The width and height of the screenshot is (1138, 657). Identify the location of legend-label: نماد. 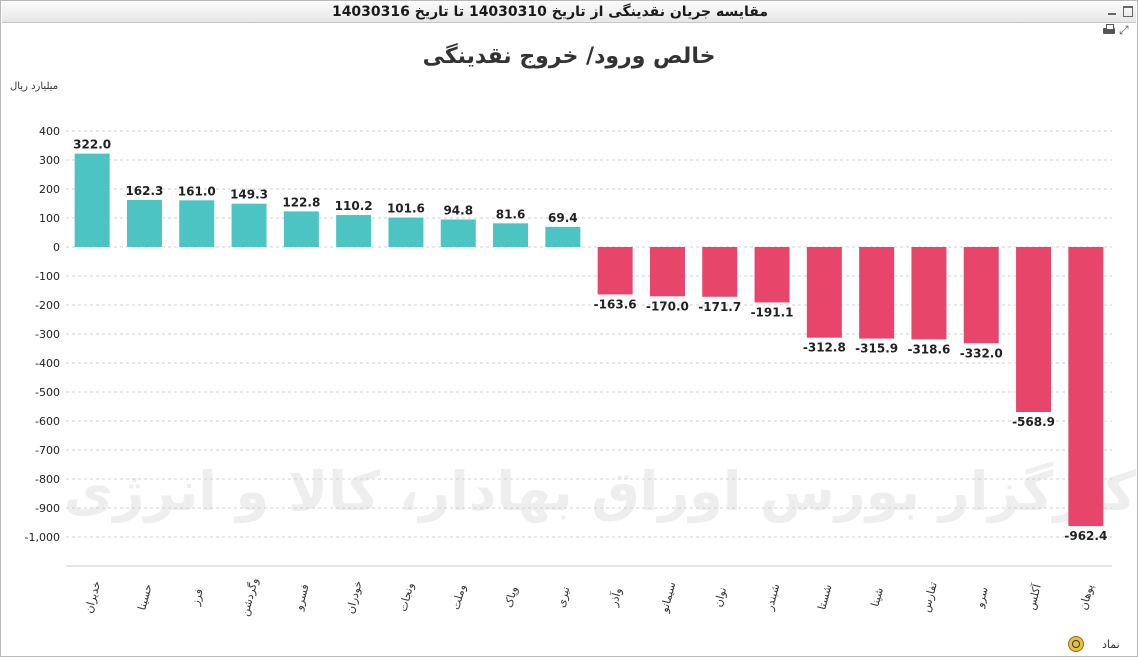
(1111, 644).